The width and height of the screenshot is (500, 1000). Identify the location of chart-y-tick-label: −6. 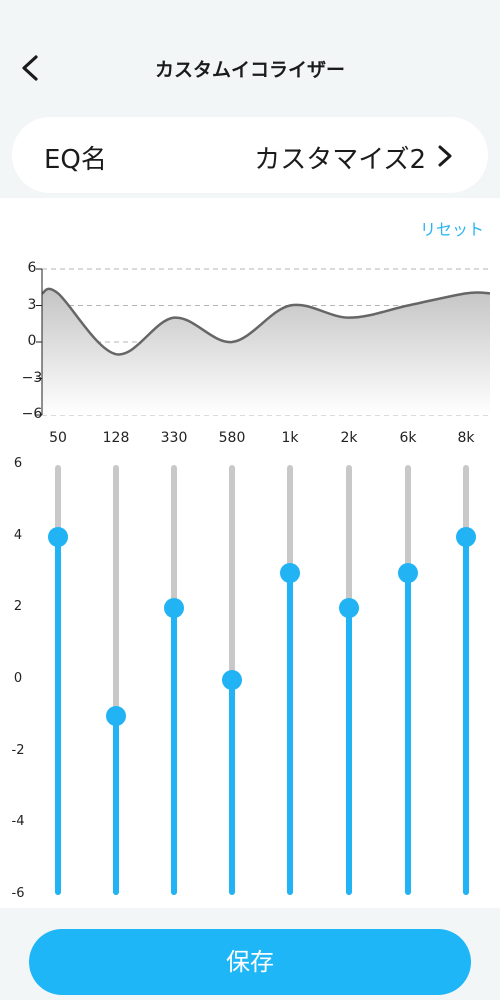
(32, 414).